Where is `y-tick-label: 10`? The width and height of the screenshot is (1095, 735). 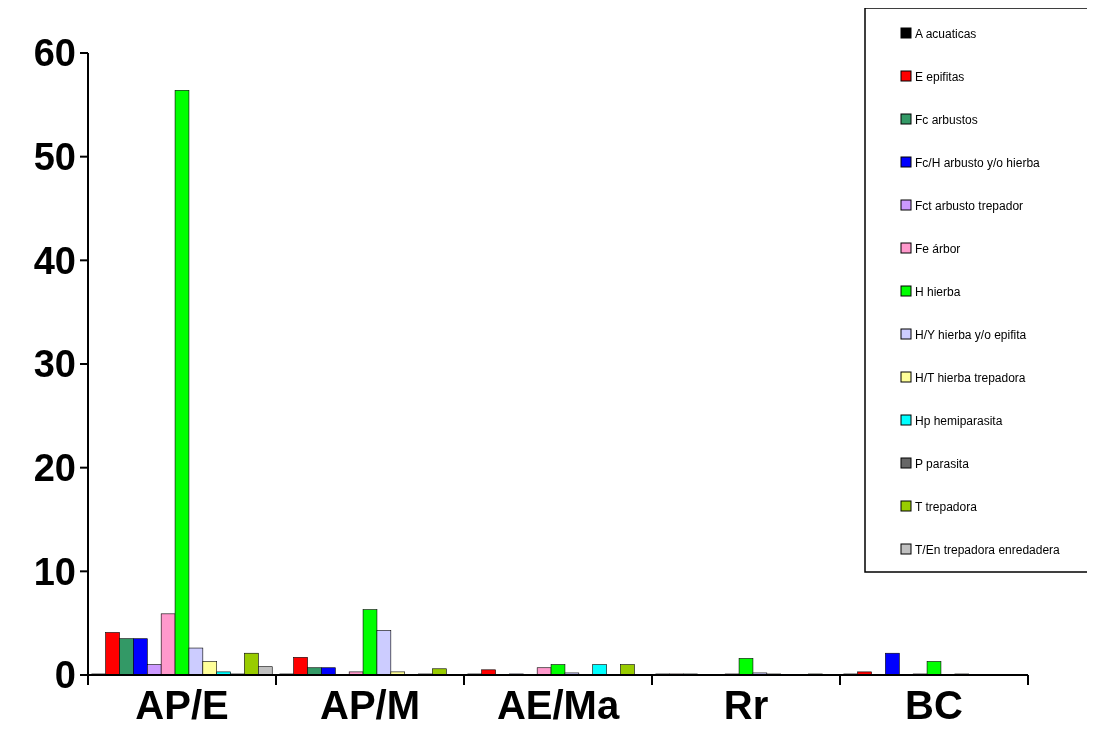 y-tick-label: 10 is located at coordinates (54, 571).